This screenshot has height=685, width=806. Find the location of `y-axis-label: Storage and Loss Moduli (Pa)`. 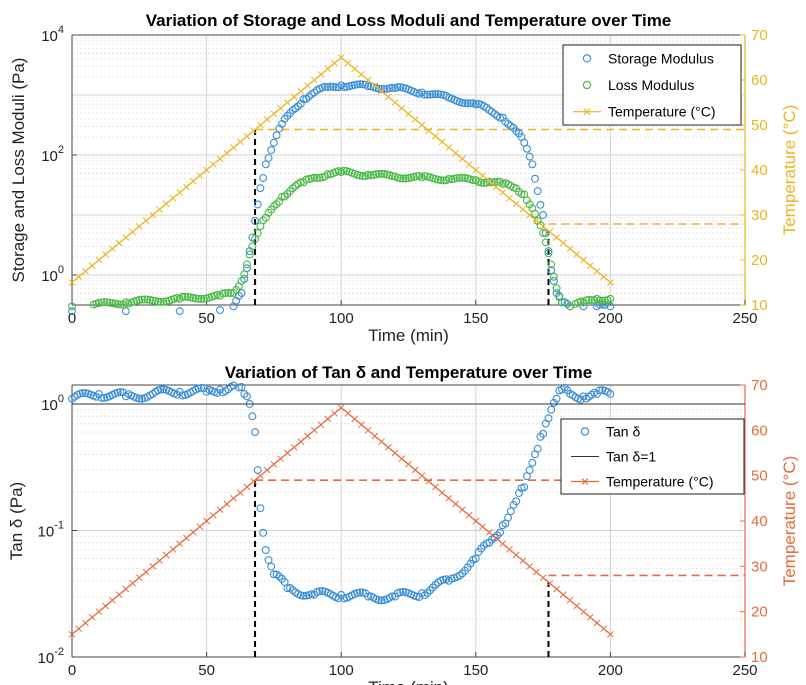

y-axis-label: Storage and Loss Moduli (Pa) is located at coordinates (18, 170).